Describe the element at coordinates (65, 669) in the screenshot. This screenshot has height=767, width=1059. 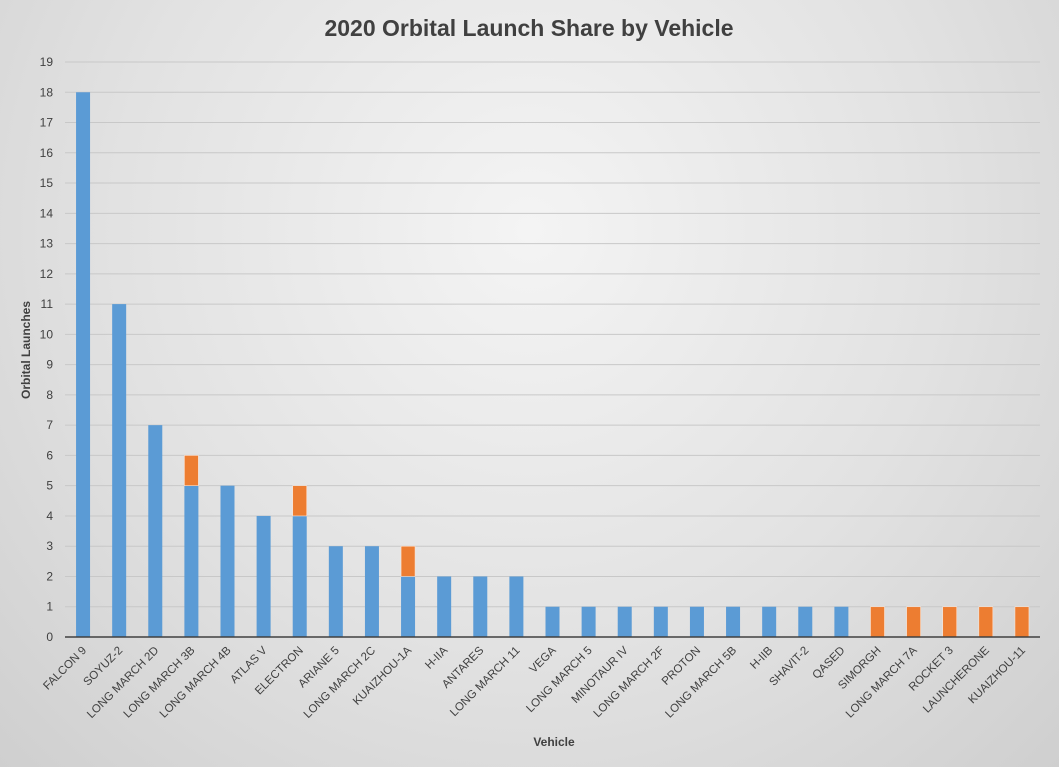
I see `x-tick-label: FALCON 9` at that location.